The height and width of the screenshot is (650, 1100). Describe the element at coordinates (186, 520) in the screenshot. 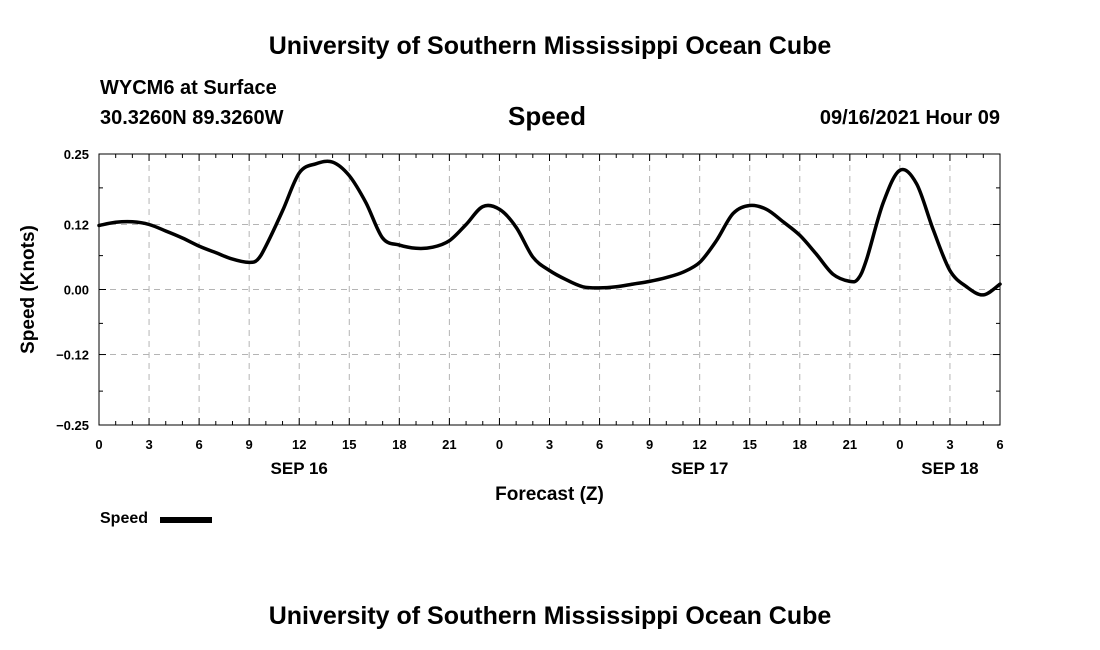

I see `legend-line-swatch` at that location.